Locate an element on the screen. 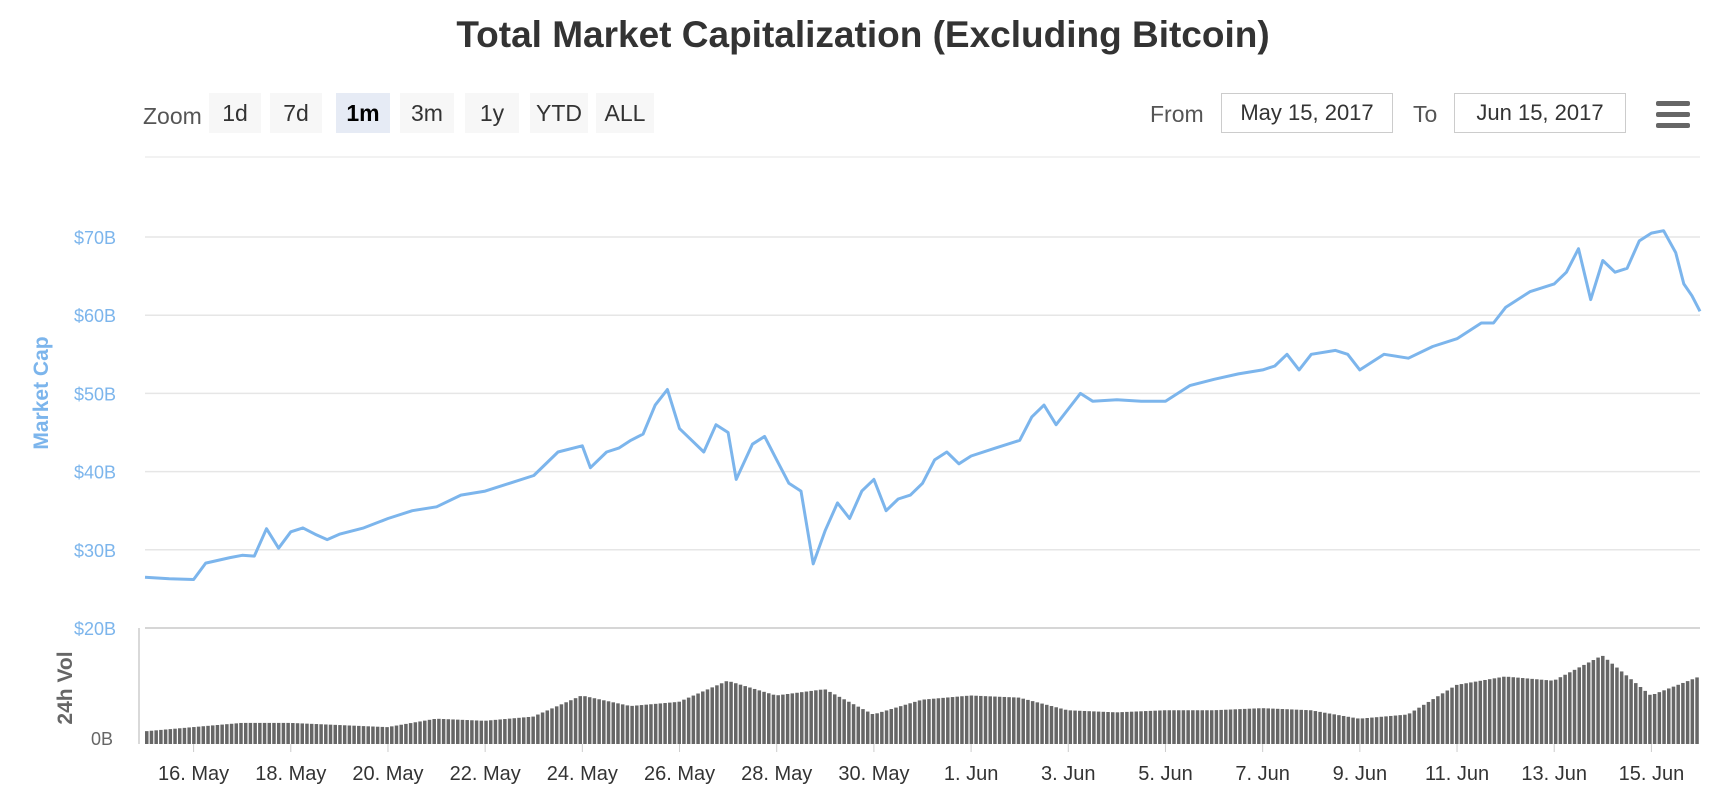 This screenshot has width=1726, height=786. to-date-input: Jun 15, 2017 is located at coordinates (1540, 113).